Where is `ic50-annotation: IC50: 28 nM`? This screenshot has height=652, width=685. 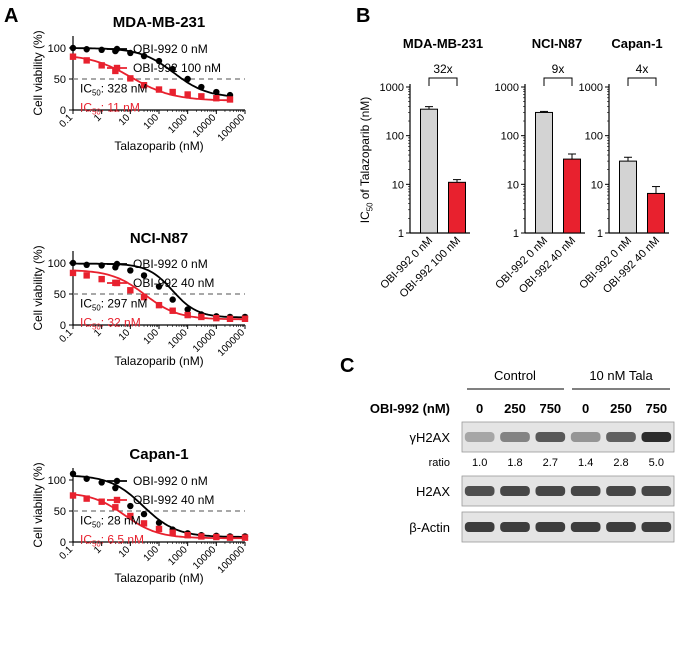 ic50-annotation: IC50: 28 nM is located at coordinates (110, 521).